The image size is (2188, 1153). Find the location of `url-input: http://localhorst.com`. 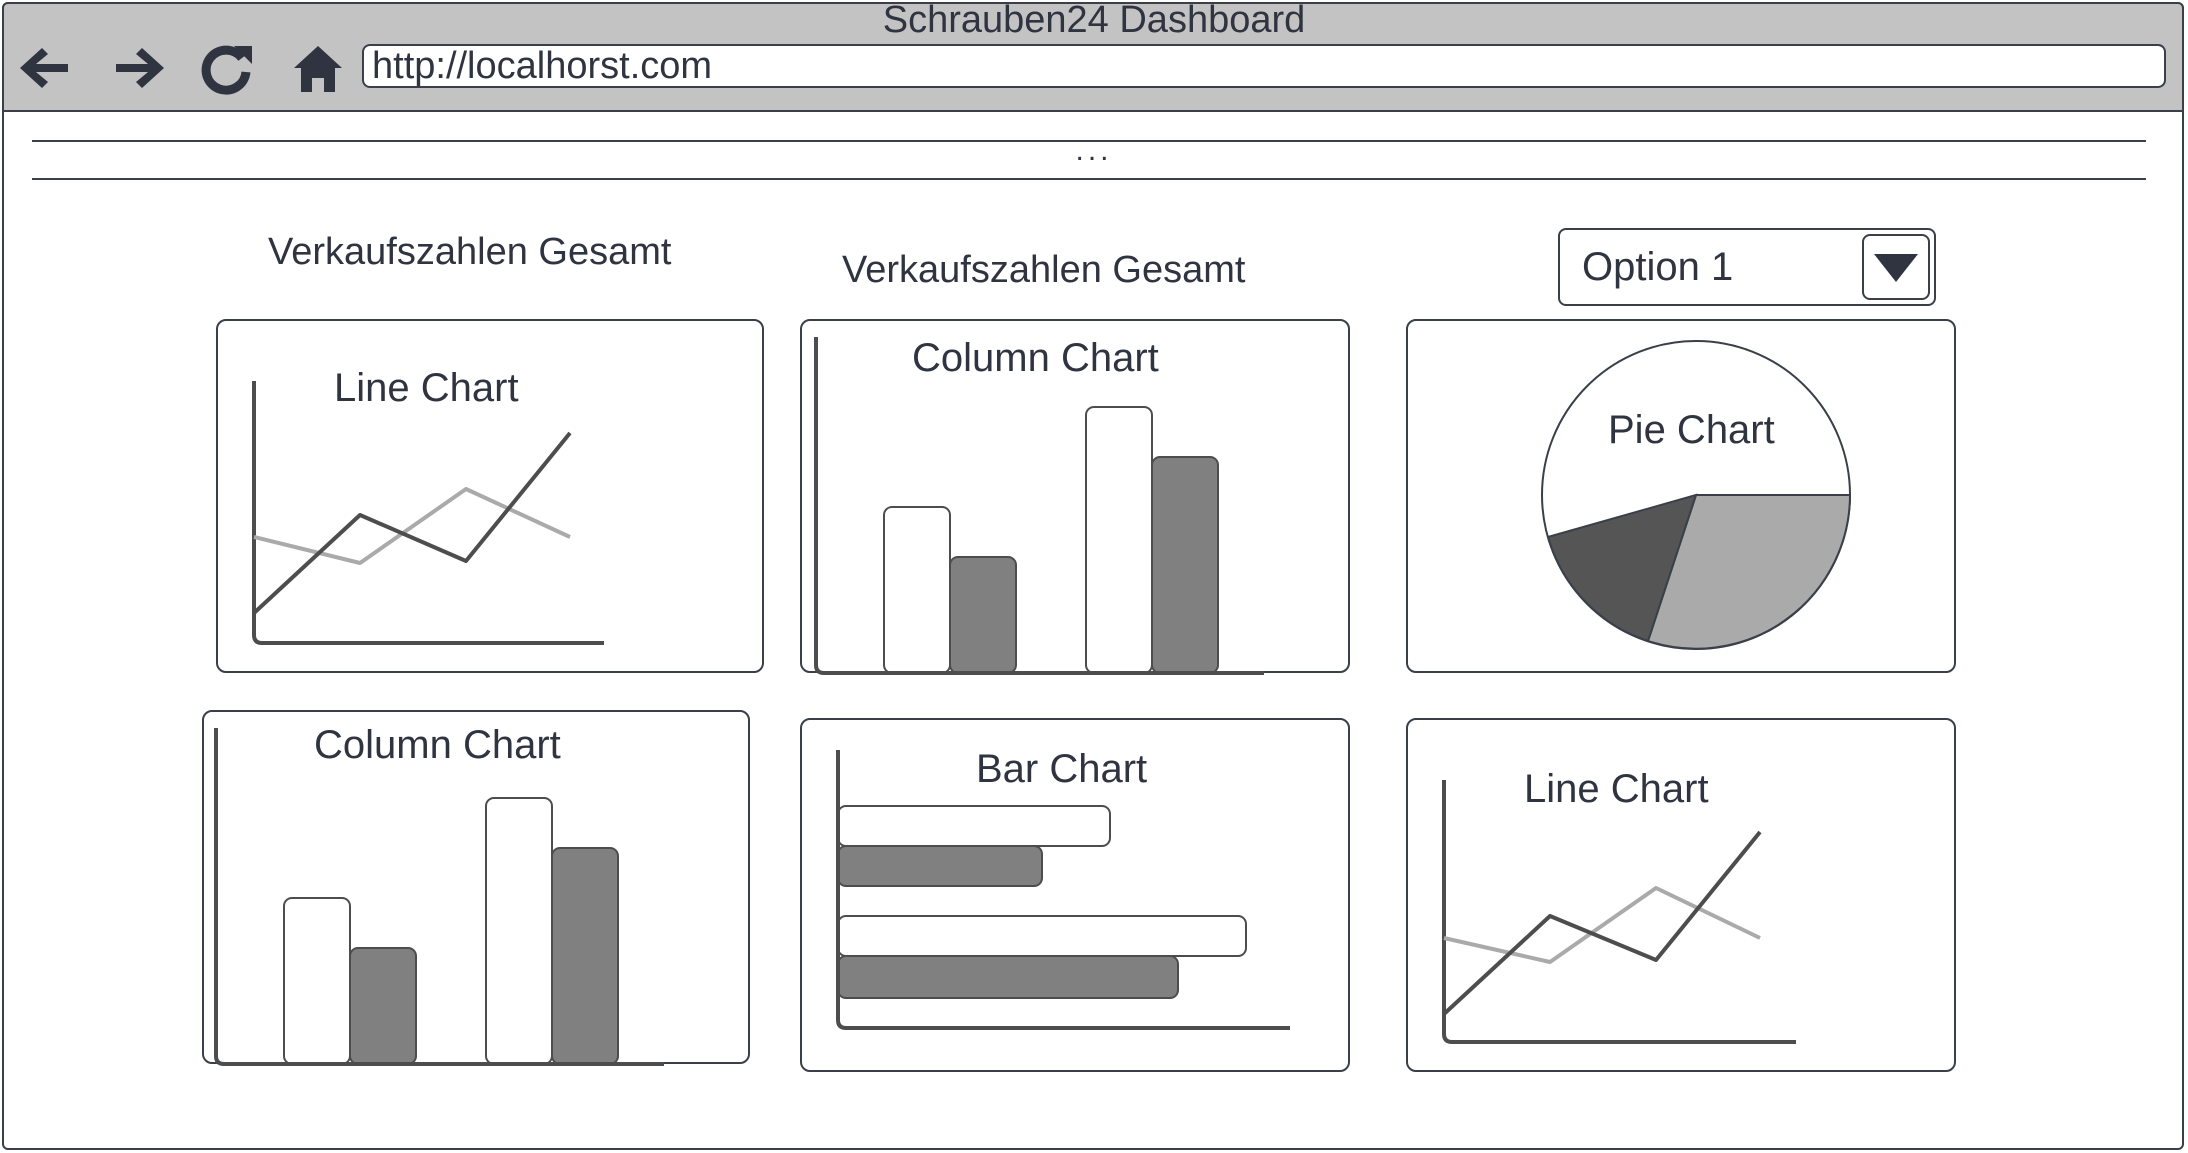

url-input: http://localhorst.com is located at coordinates (1264, 66).